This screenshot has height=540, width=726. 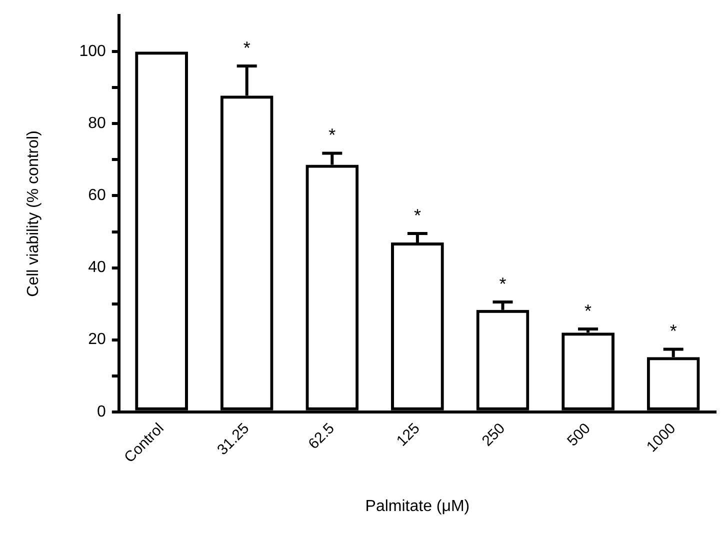 What do you see at coordinates (97, 267) in the screenshot?
I see `y-tick-label: 40` at bounding box center [97, 267].